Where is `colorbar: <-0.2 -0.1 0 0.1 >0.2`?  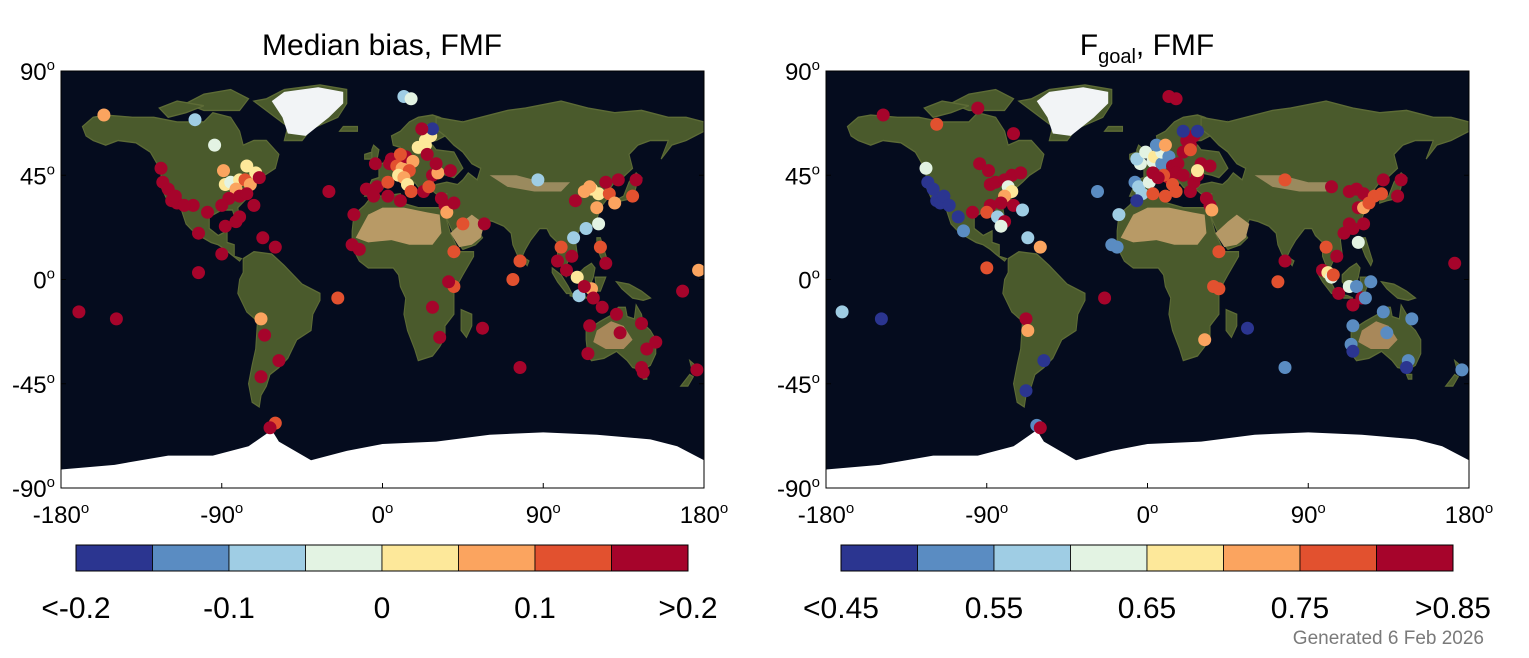
colorbar: <-0.2 -0.1 0 0.1 >0.2 is located at coordinates (379, 584).